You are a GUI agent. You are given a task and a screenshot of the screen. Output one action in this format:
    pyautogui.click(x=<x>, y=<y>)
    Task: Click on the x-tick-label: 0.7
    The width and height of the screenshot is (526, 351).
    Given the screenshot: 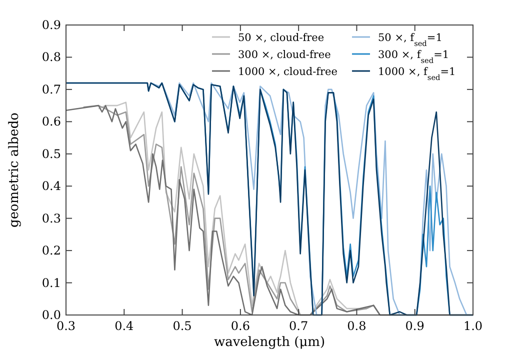 What is the action you would take?
    pyautogui.click(x=298, y=326)
    